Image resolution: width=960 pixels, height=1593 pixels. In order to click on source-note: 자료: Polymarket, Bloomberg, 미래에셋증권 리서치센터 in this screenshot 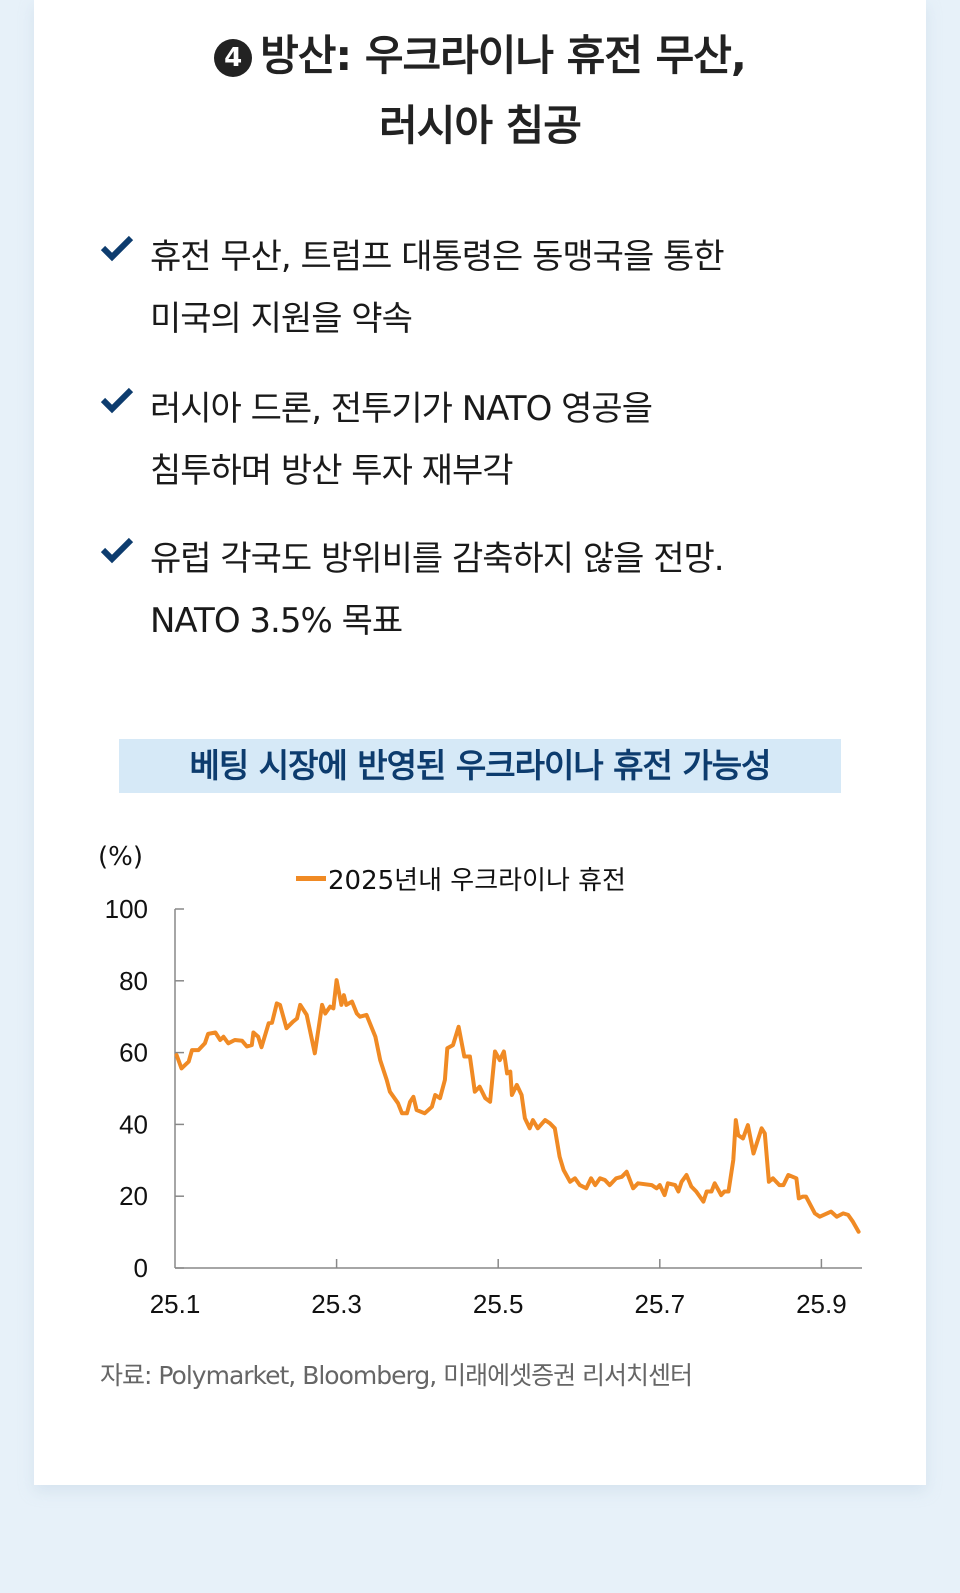, I will do `click(396, 1375)`.